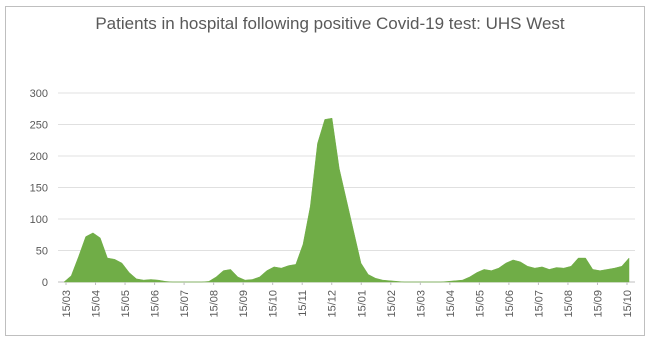 Image resolution: width=652 pixels, height=343 pixels. Describe the element at coordinates (39, 94) in the screenshot. I see `y-tick-label: 300` at that location.